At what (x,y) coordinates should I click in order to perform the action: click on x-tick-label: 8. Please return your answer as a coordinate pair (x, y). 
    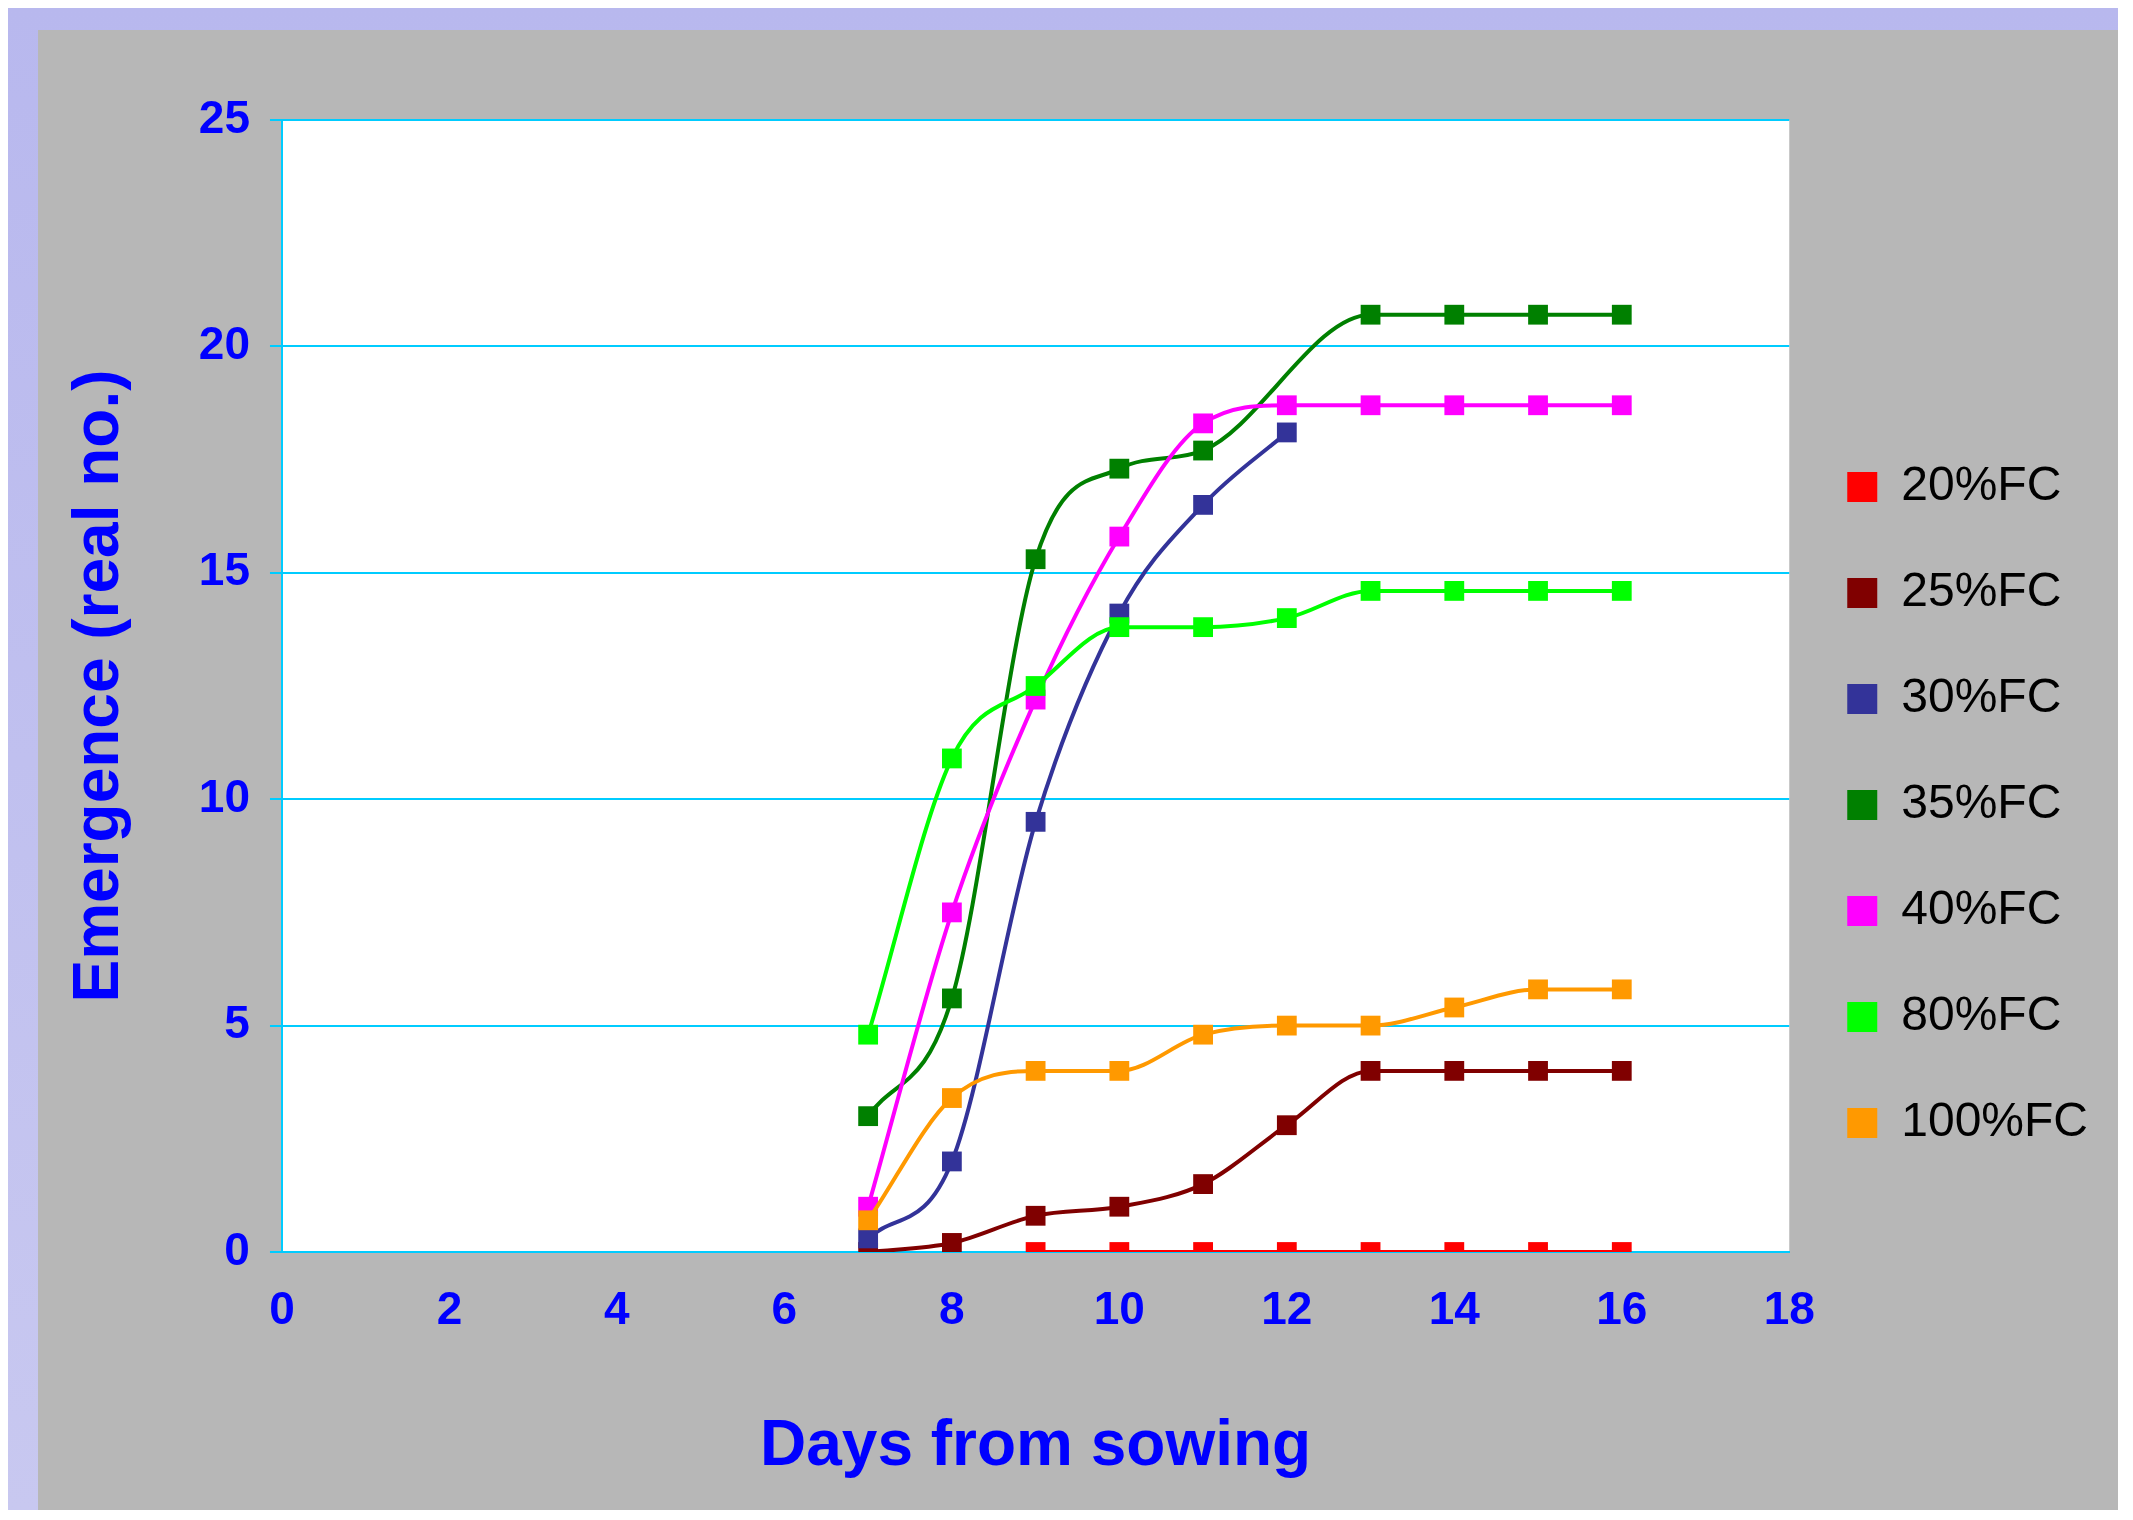
    Looking at the image, I should click on (952, 1308).